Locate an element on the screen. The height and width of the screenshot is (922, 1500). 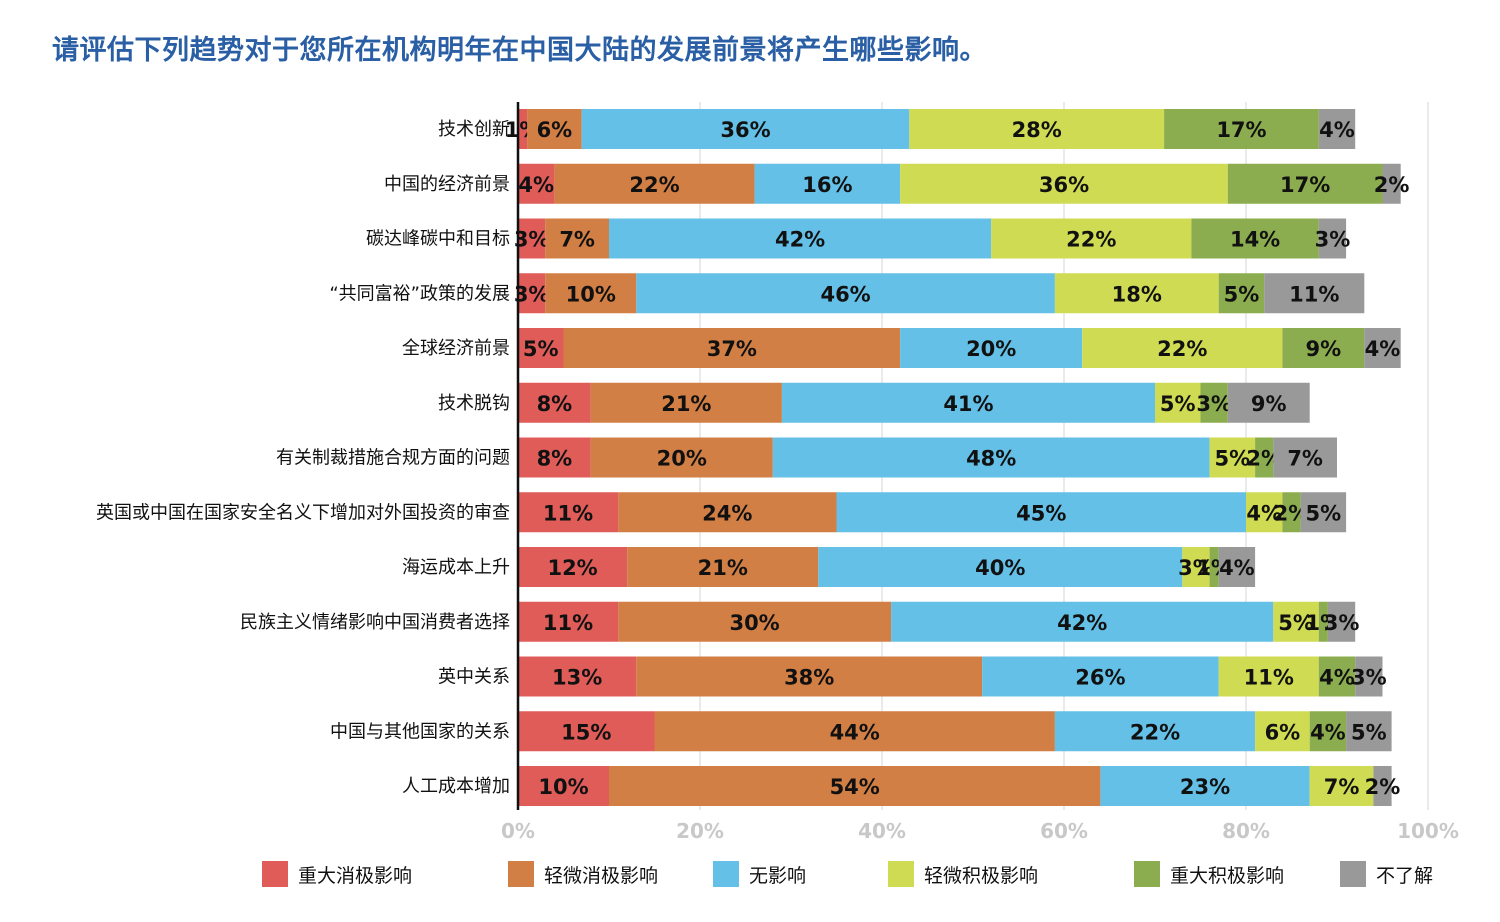
data-label: 15% is located at coordinates (586, 732).